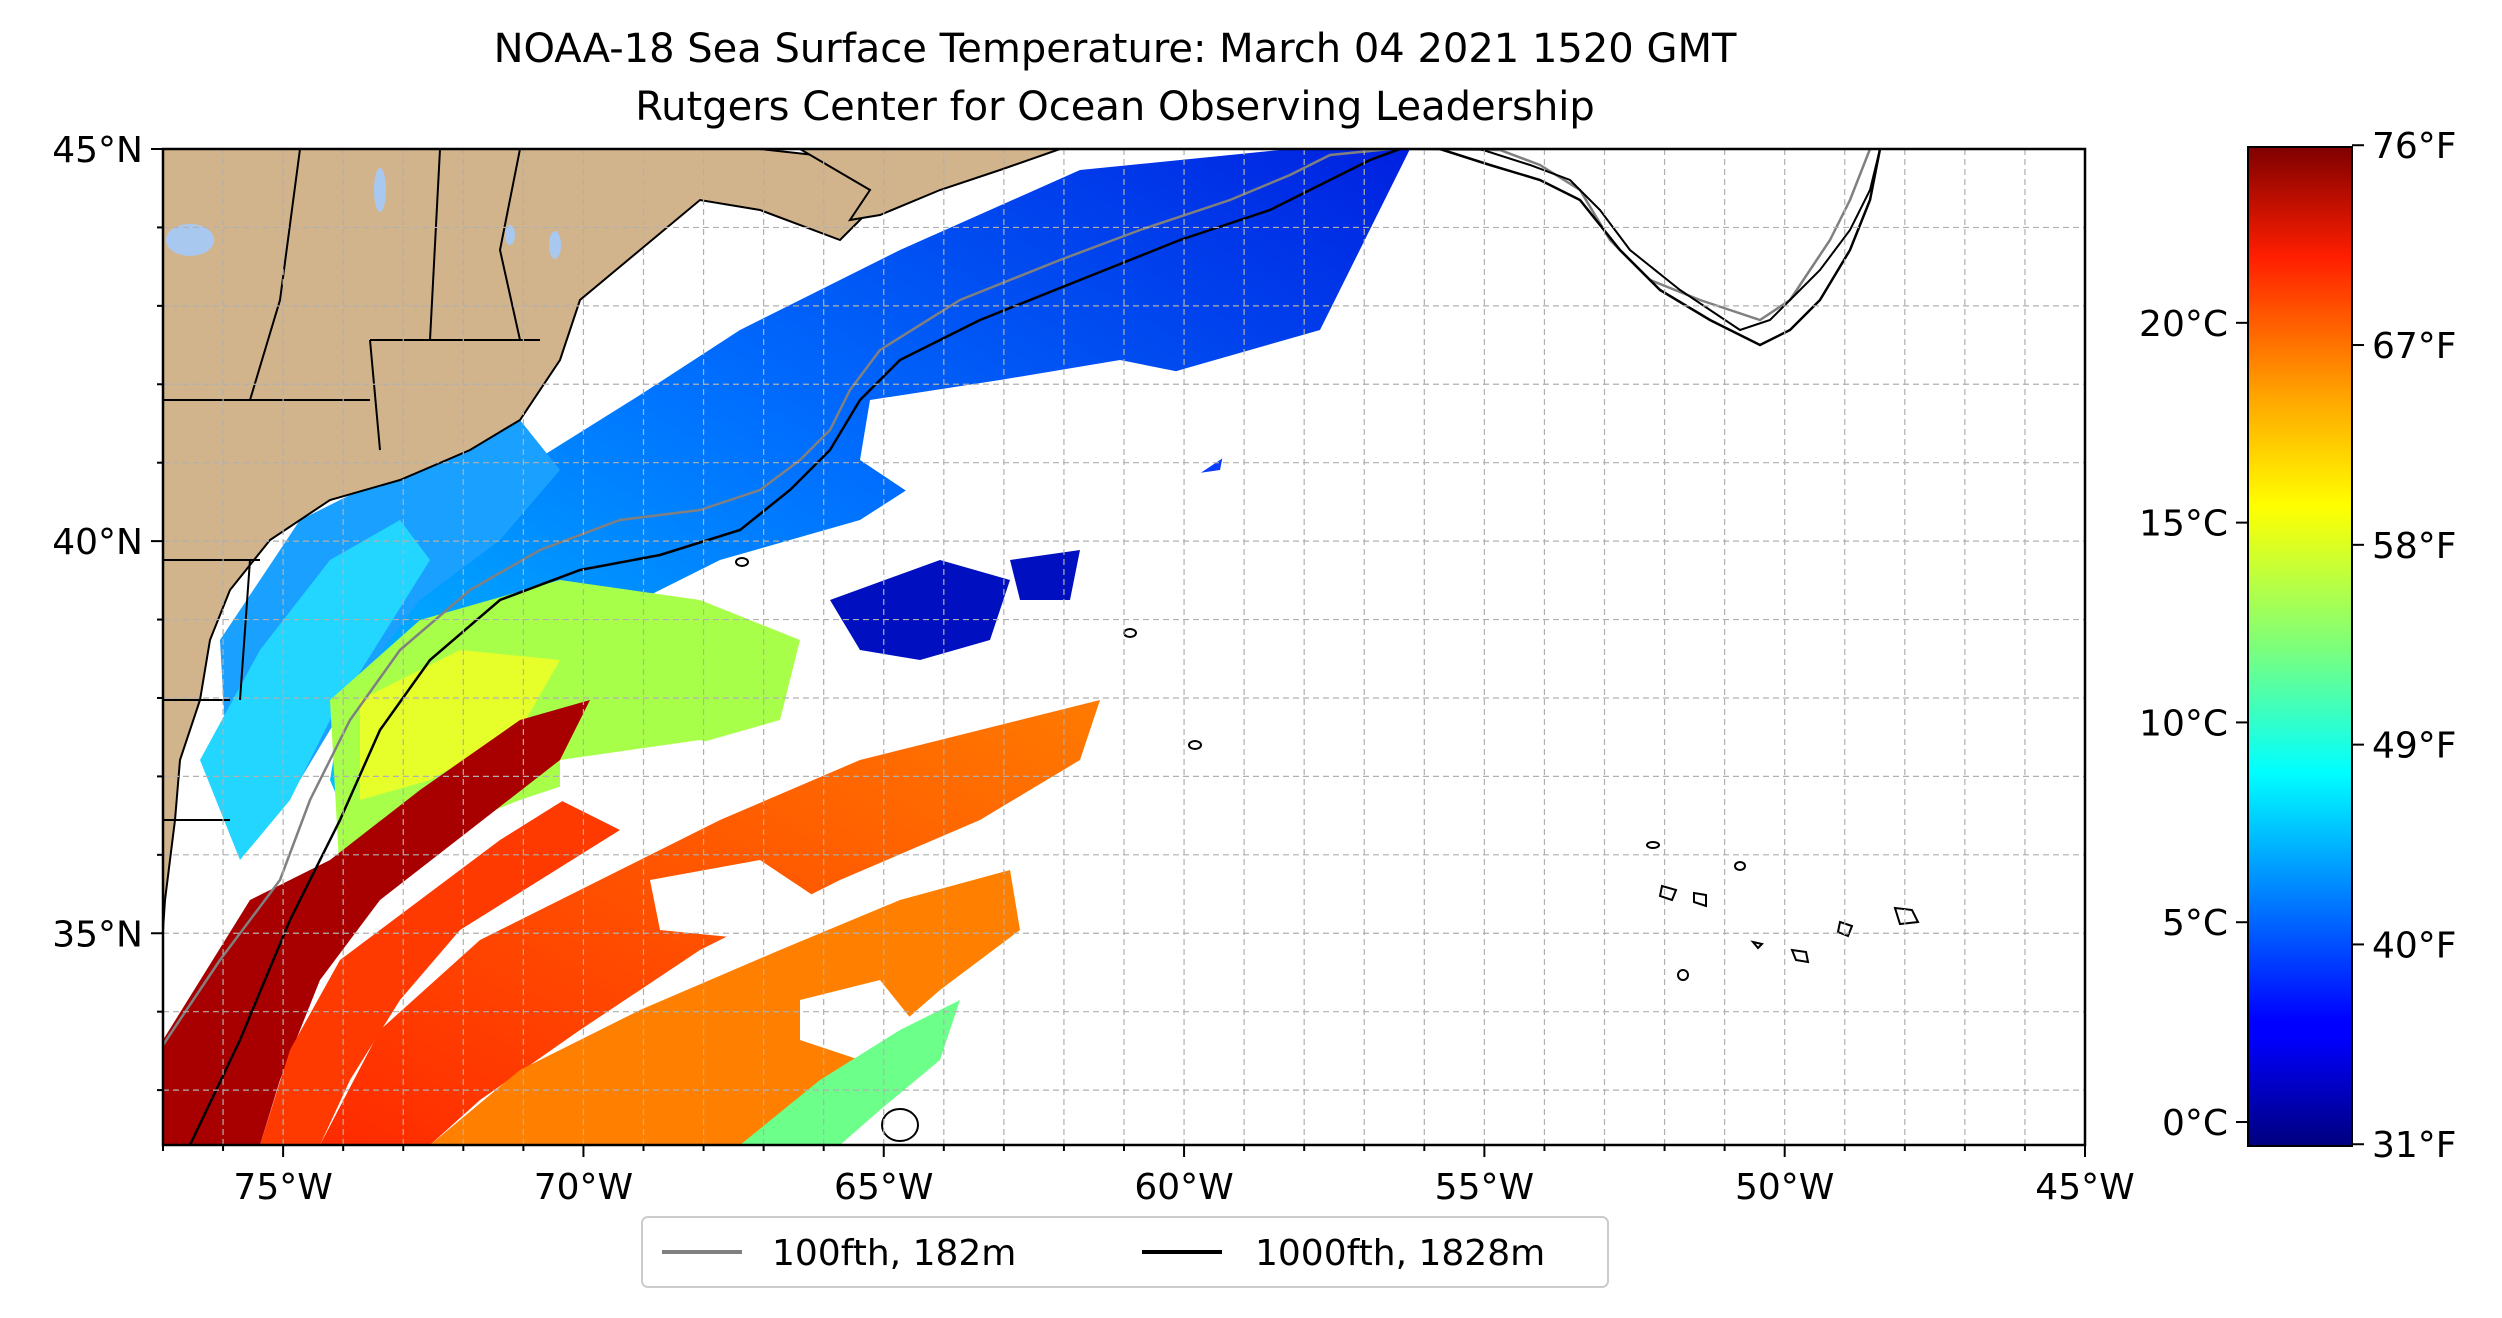 This screenshot has height=1318, width=2502. What do you see at coordinates (583, 1187) in the screenshot?
I see `x-tick-label: 70°W` at bounding box center [583, 1187].